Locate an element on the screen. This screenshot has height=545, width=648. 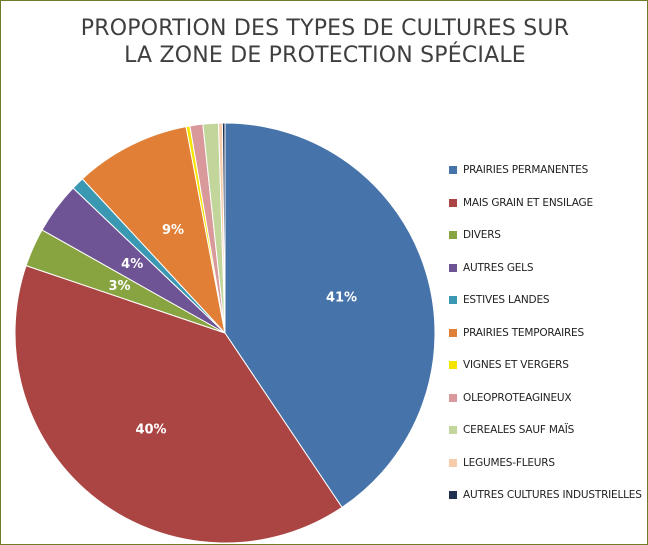
slice-data-label: 9% is located at coordinates (173, 230).